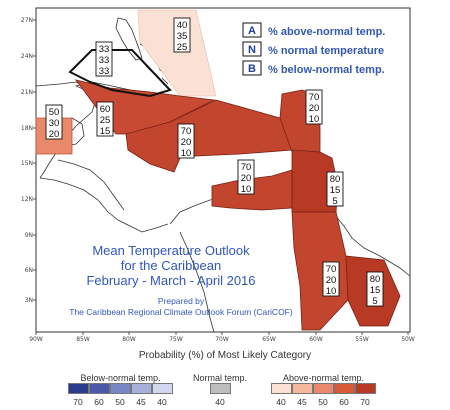 This screenshot has height=410, width=450. Describe the element at coordinates (27, 163) in the screenshot. I see `lat-tick-label: 15N` at that location.